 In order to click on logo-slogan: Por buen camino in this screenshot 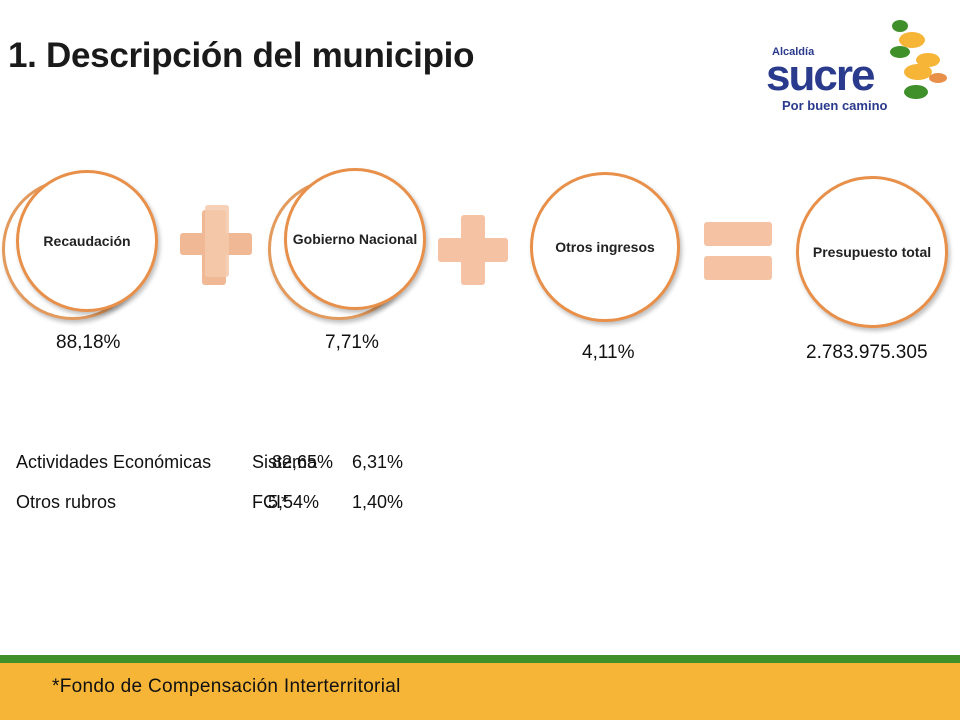, I will do `click(835, 105)`.